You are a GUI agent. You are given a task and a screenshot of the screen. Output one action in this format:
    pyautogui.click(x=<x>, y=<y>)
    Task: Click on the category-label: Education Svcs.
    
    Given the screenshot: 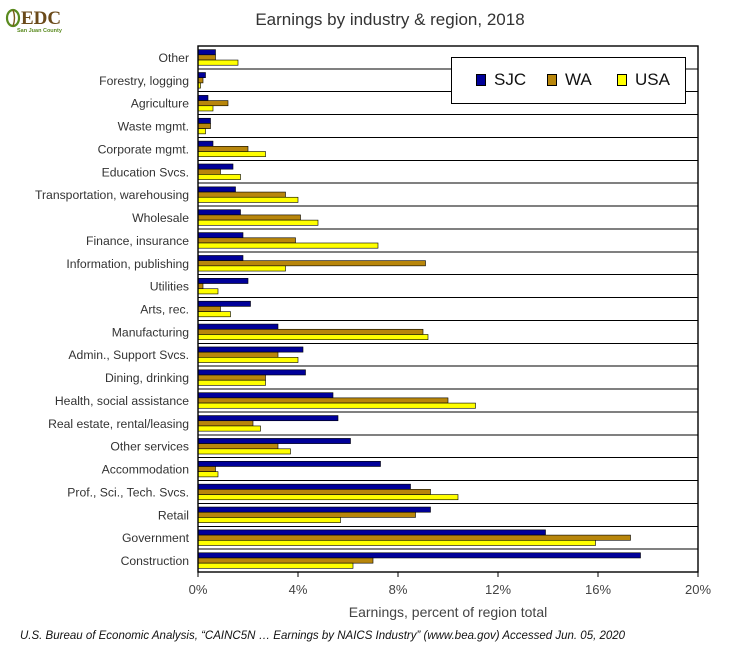 What is the action you would take?
    pyautogui.click(x=145, y=172)
    